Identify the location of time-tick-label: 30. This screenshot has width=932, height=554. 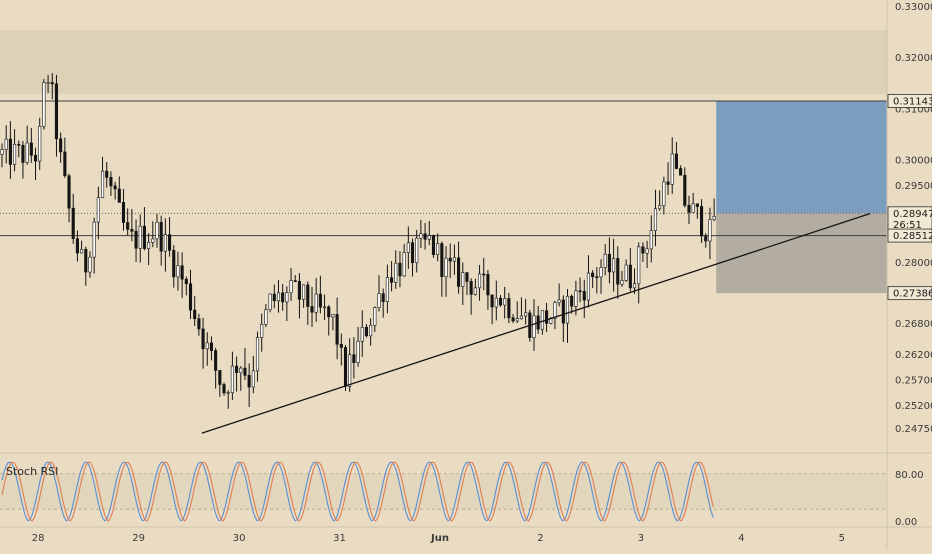
(239, 538).